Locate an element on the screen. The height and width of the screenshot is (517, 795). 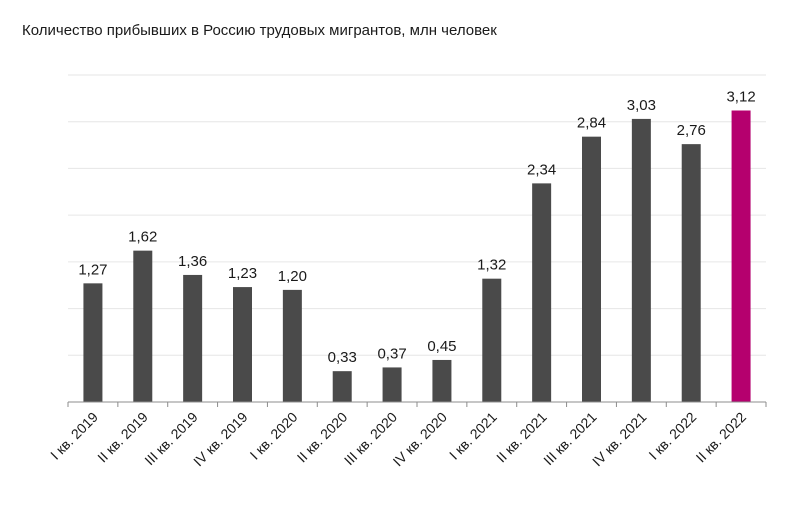
value-label-4: 1,23 is located at coordinates (242, 273).